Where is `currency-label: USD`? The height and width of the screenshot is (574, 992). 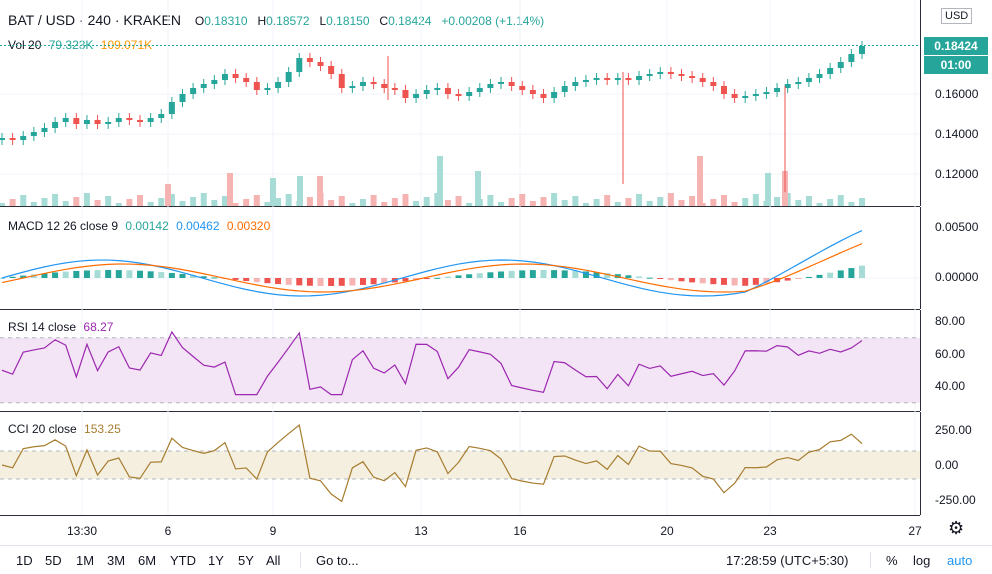 currency-label: USD is located at coordinates (957, 16).